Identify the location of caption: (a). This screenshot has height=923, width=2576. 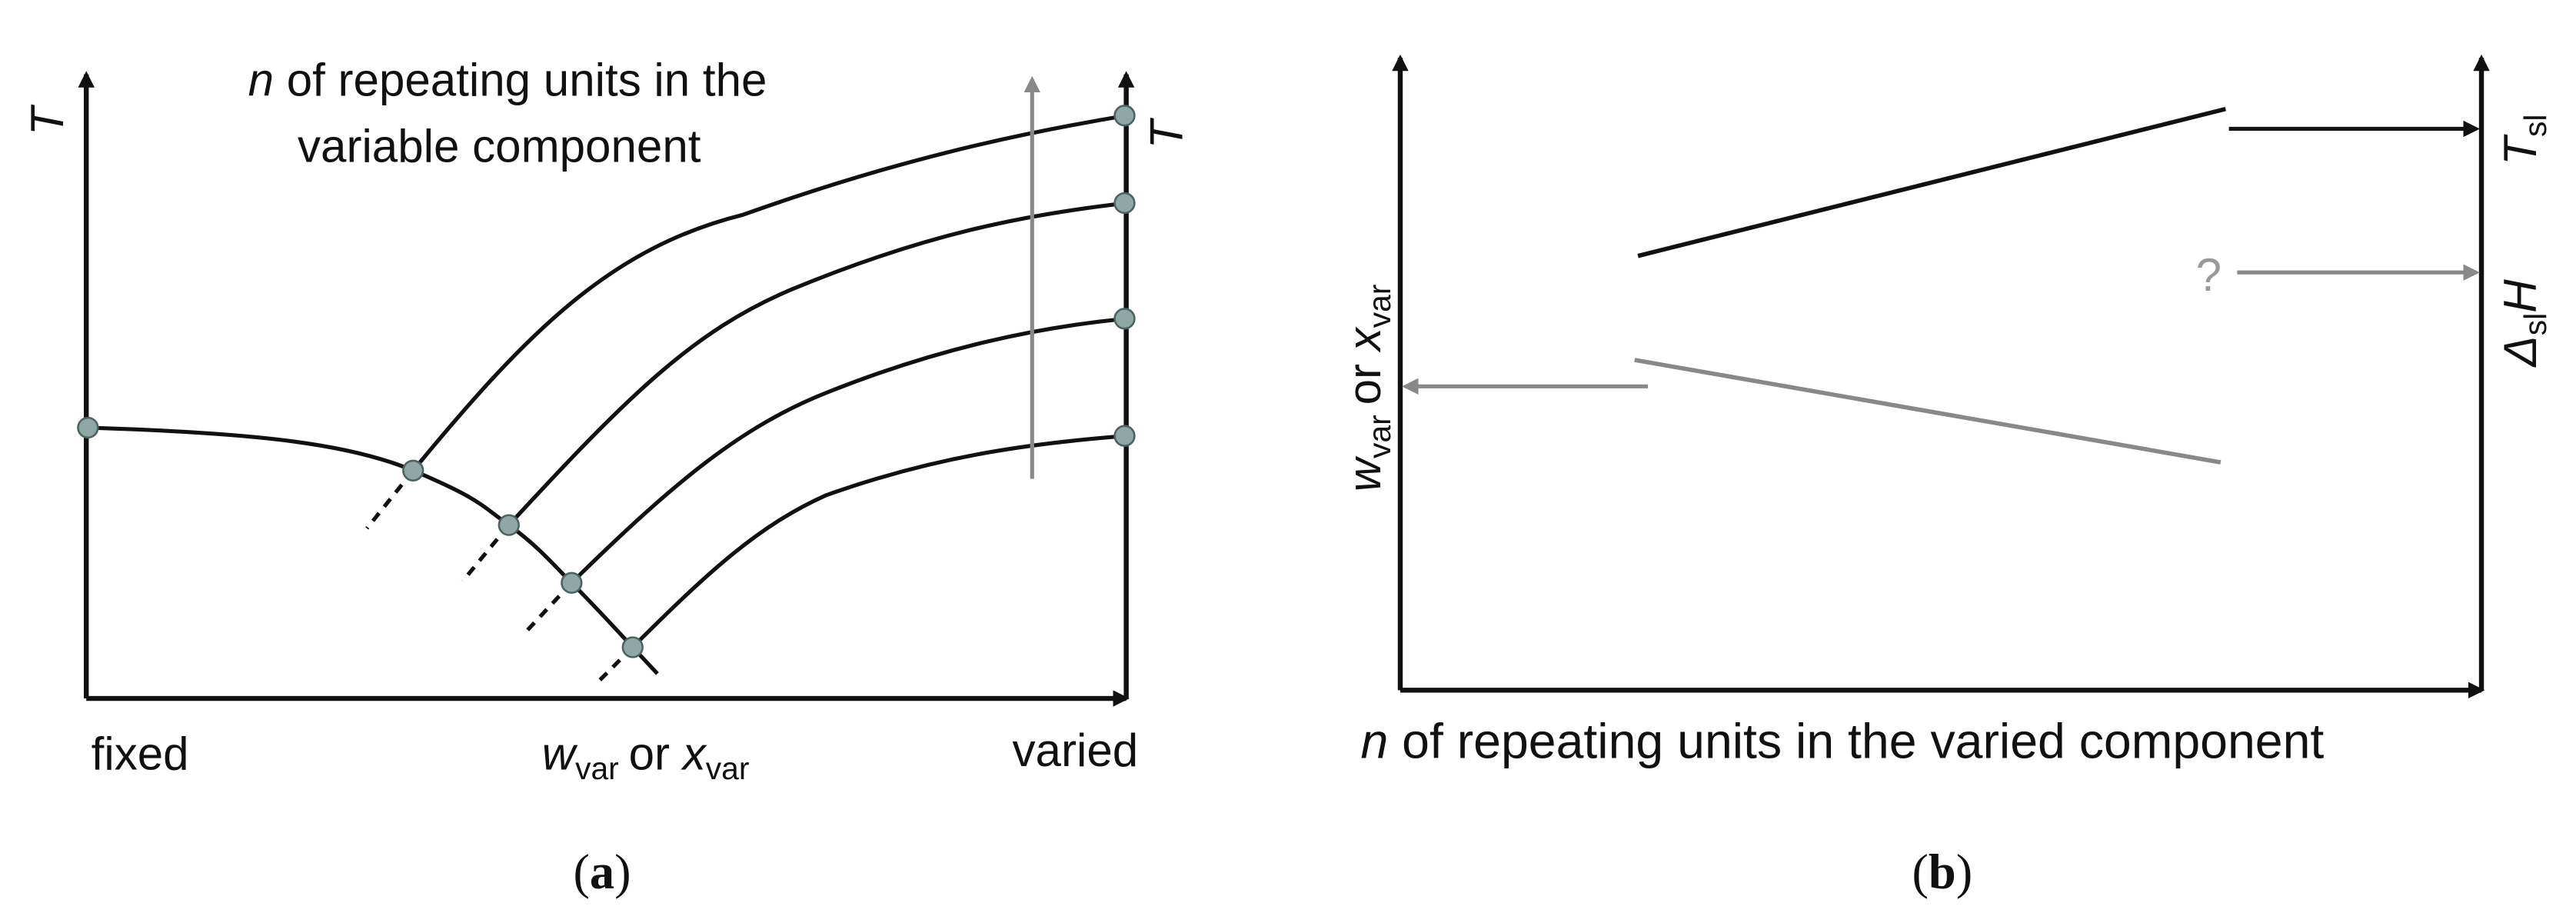
(602, 872).